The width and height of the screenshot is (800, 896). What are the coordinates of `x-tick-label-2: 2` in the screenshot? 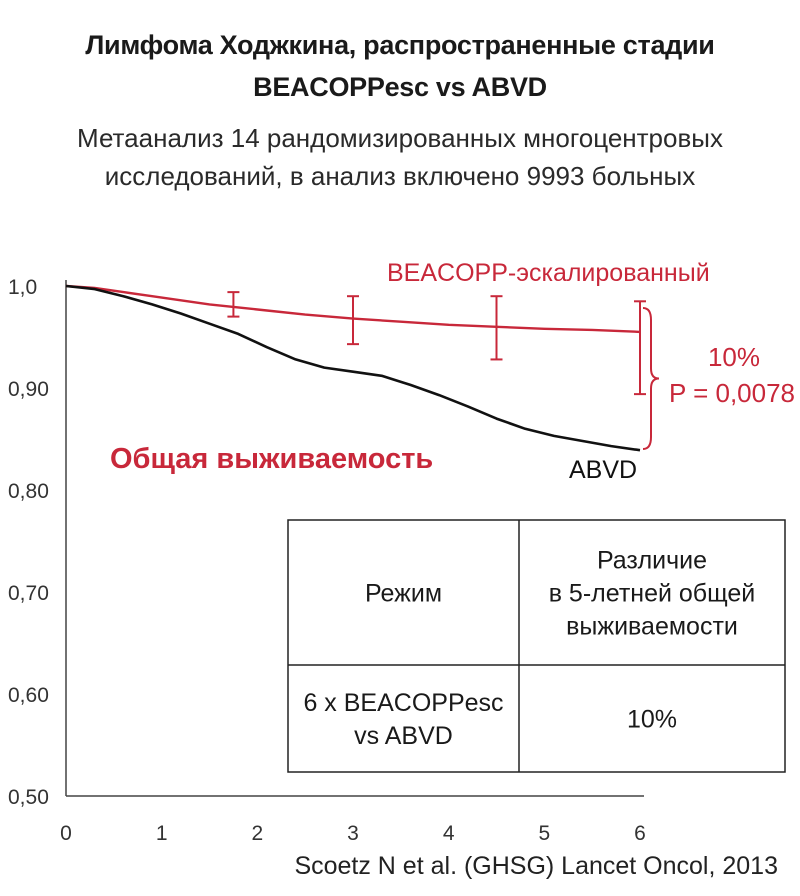 It's located at (257, 833).